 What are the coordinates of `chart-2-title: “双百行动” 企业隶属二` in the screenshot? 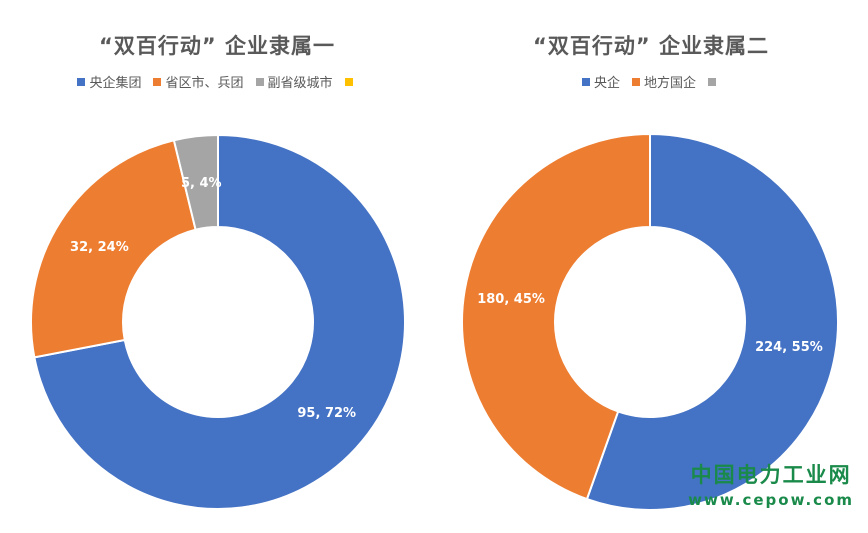 It's located at (651, 46).